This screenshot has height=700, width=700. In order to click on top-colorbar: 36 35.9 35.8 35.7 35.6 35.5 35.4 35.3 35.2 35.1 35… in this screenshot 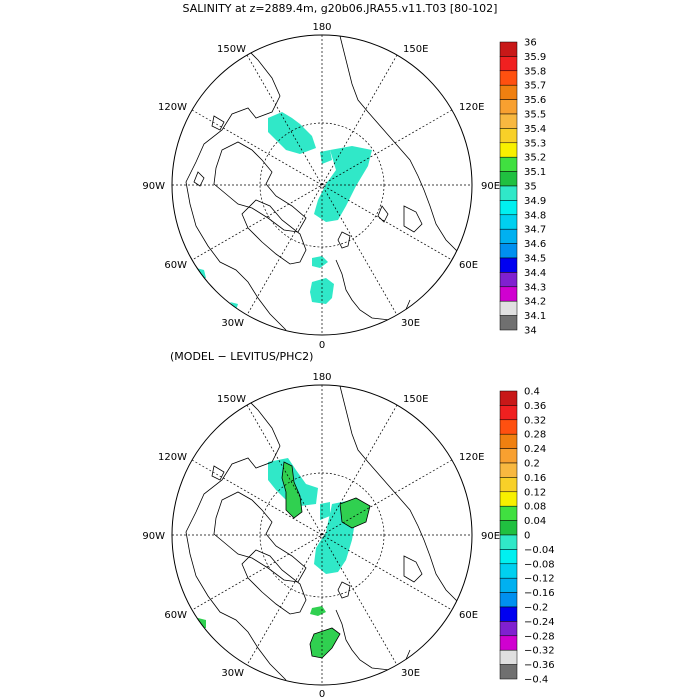, I will do `click(522, 187)`.